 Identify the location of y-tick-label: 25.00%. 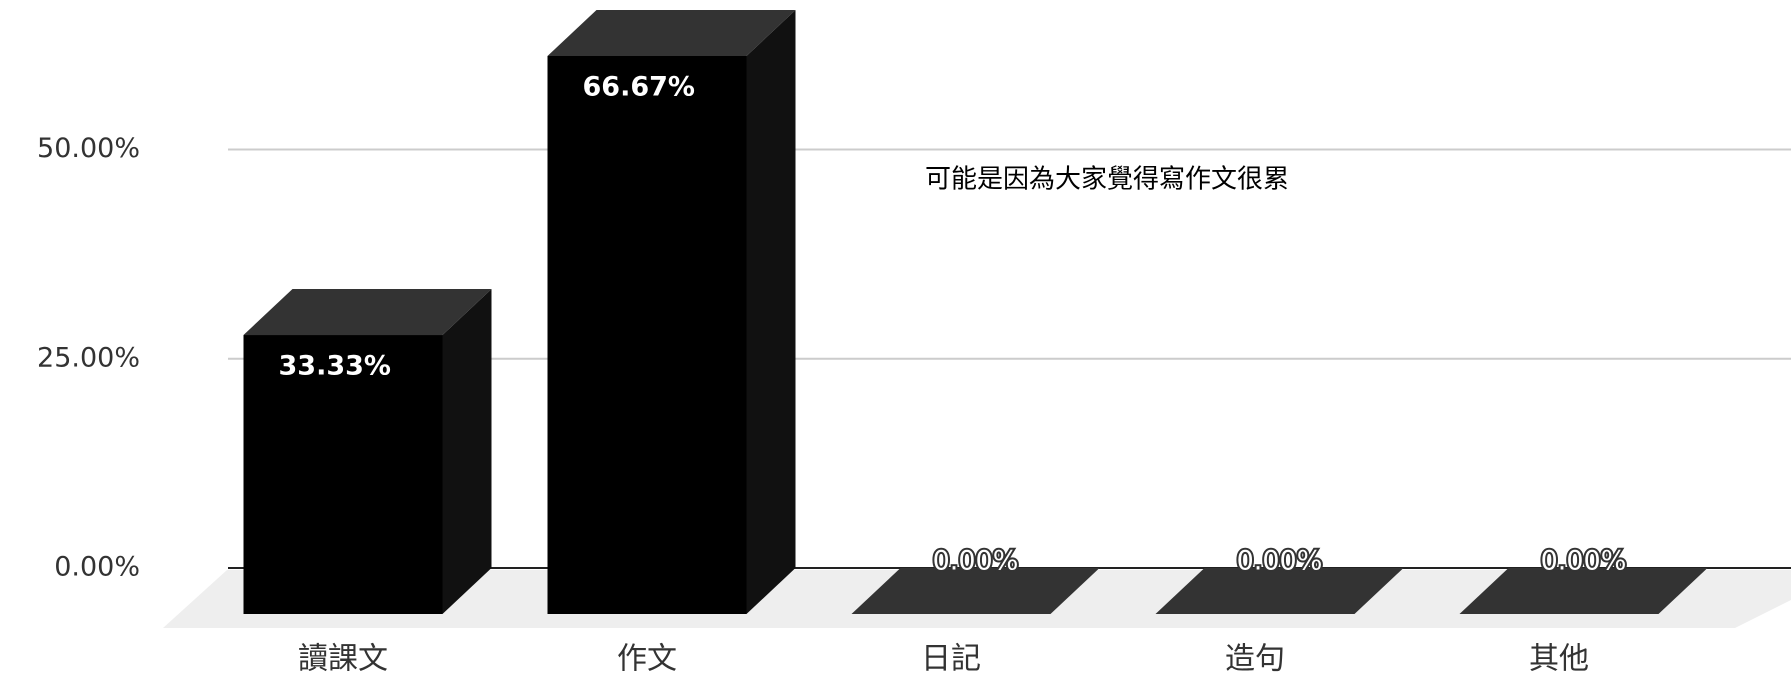
(88, 357).